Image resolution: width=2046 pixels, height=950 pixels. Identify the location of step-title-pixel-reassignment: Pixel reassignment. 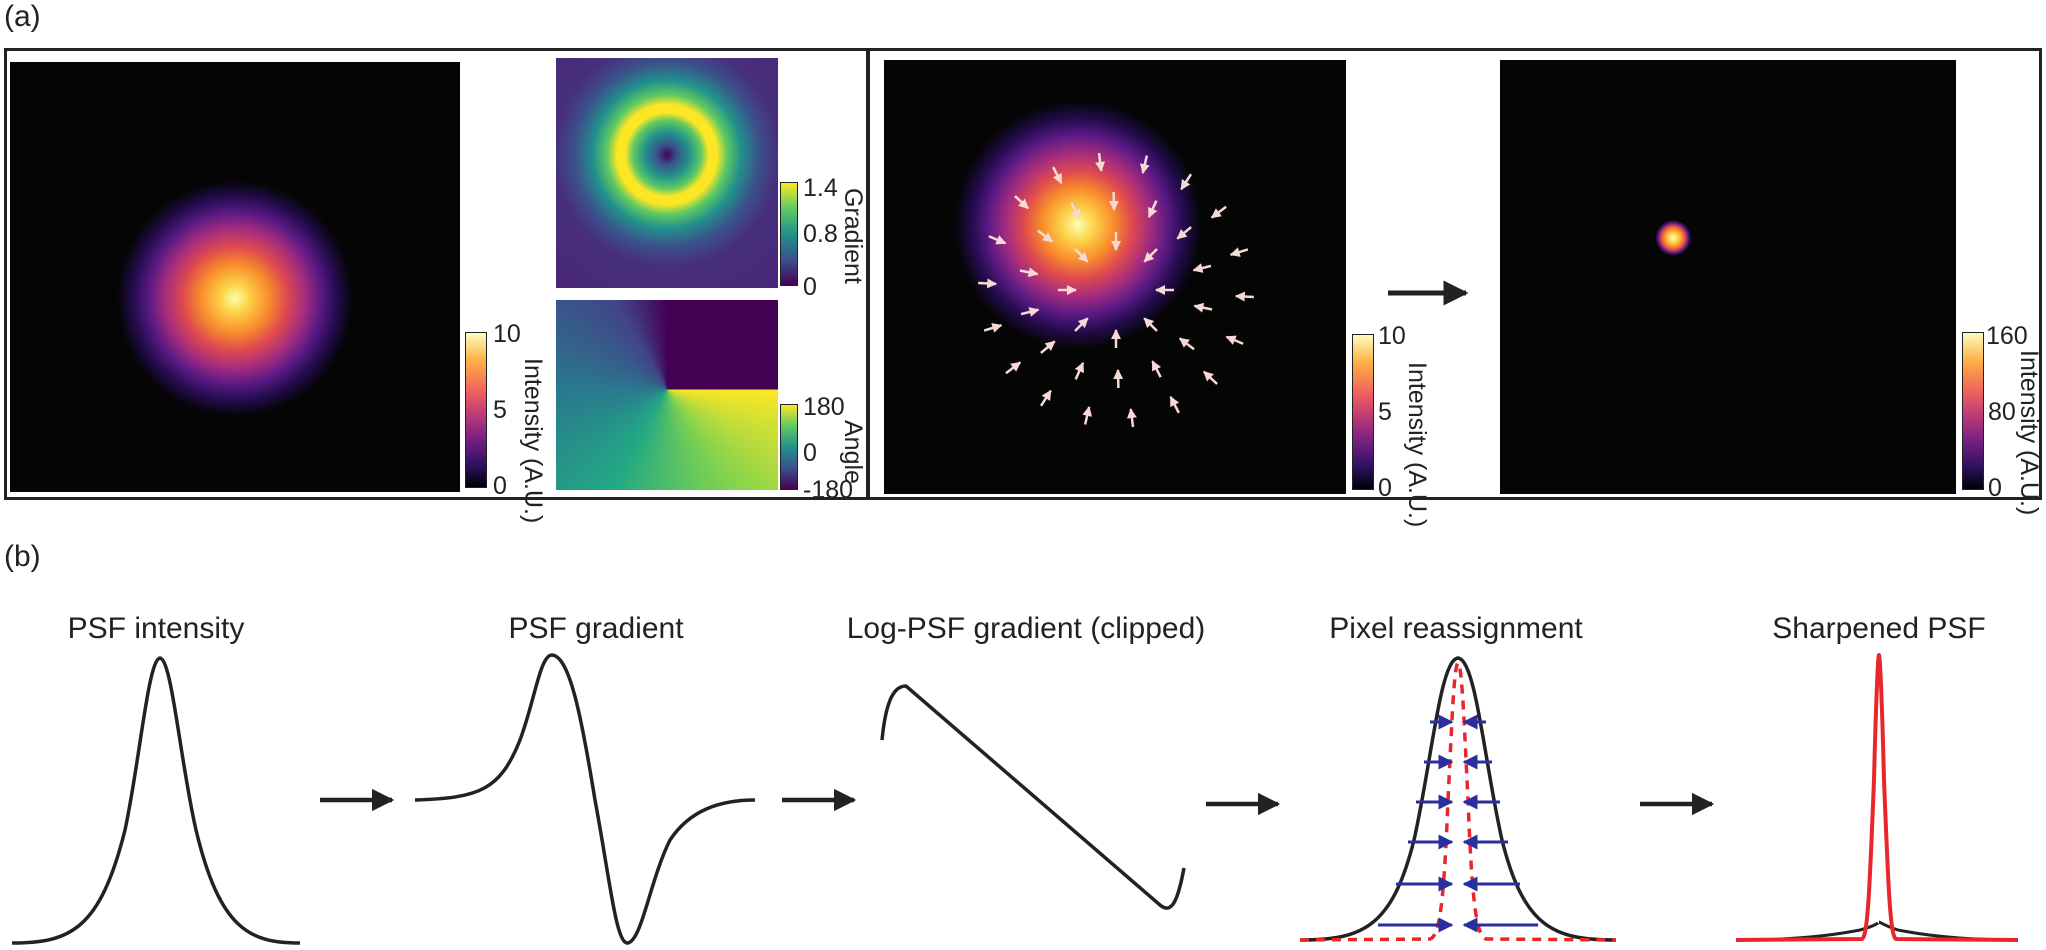
(1456, 628).